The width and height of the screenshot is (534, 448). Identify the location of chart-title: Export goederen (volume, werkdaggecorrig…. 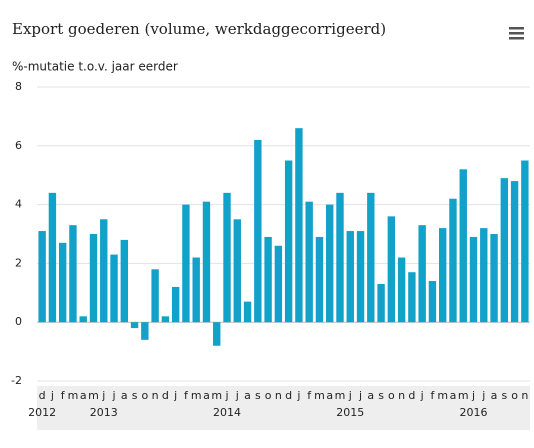
(199, 29).